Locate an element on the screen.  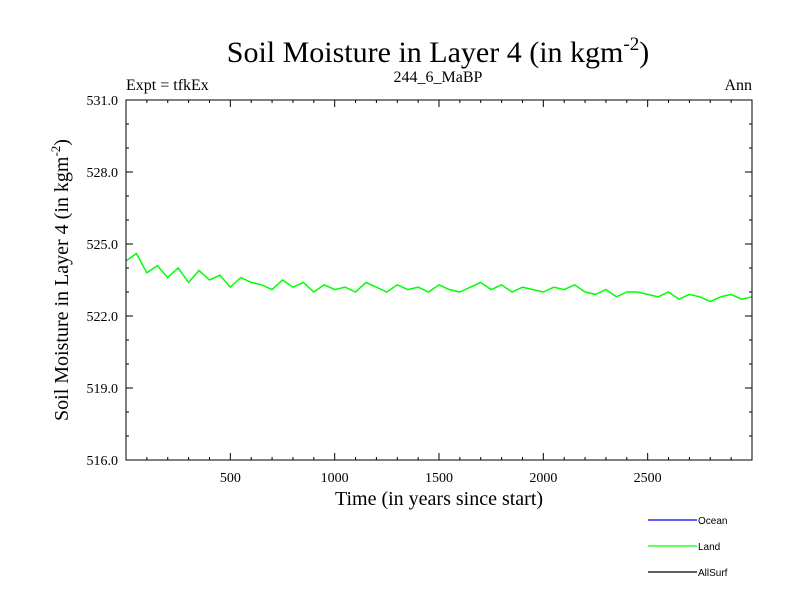
chart-title: Soil Moisture in Layer 4 (in kgm-2) is located at coordinates (438, 51).